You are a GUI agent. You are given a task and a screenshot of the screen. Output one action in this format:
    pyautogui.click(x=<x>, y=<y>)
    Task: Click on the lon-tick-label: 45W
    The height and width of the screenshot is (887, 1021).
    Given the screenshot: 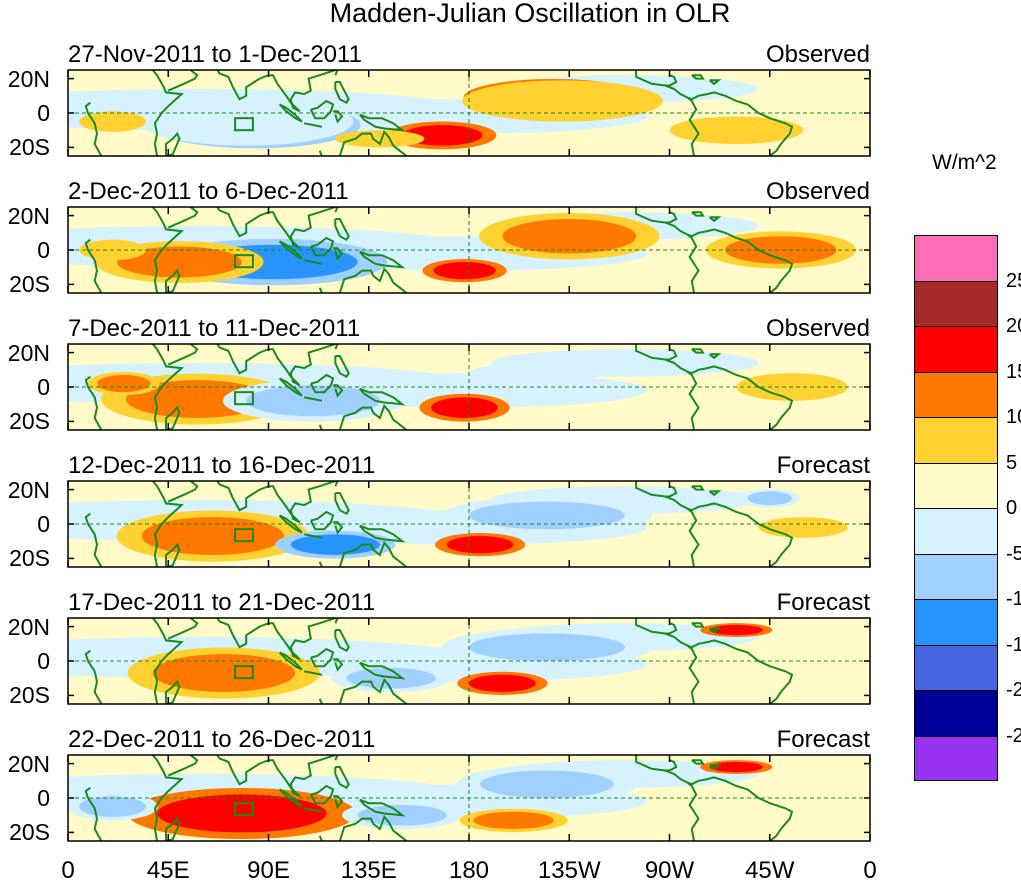 What is the action you would take?
    pyautogui.click(x=770, y=870)
    